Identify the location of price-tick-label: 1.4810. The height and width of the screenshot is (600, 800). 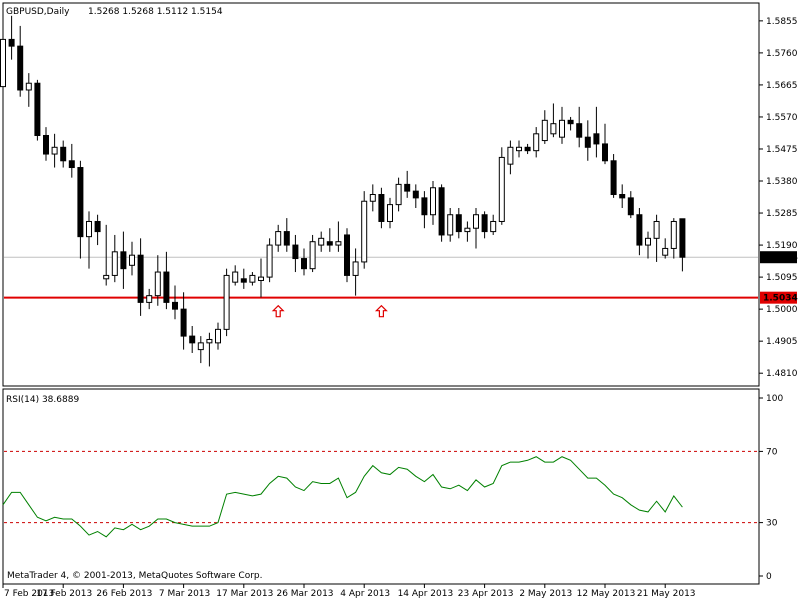
(782, 374).